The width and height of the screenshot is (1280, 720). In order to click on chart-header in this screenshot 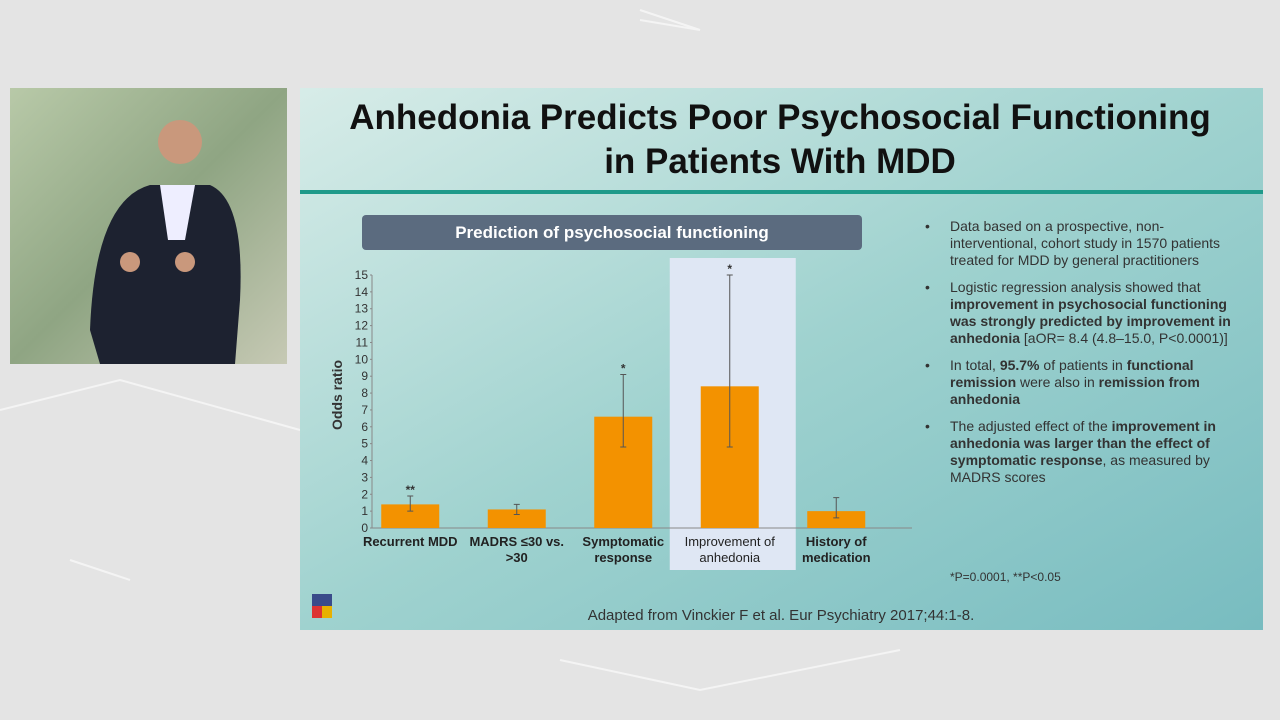, I will do `click(612, 232)`.